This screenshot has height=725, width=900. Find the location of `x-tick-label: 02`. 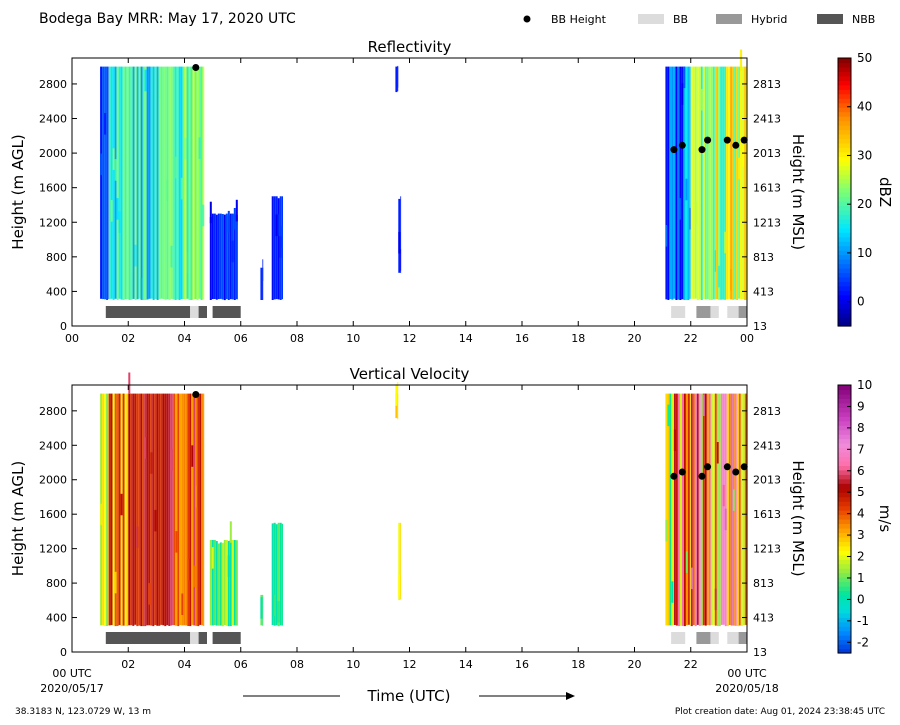

x-tick-label: 02 is located at coordinates (128, 664).